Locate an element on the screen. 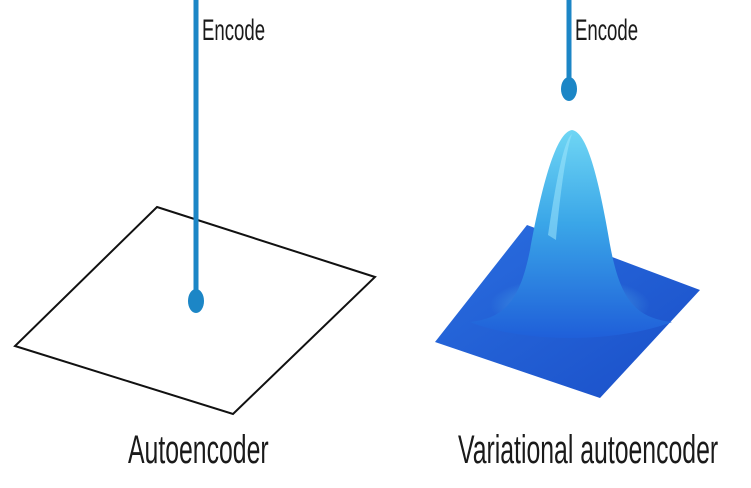  encode-arrow-left-point is located at coordinates (196, 301).